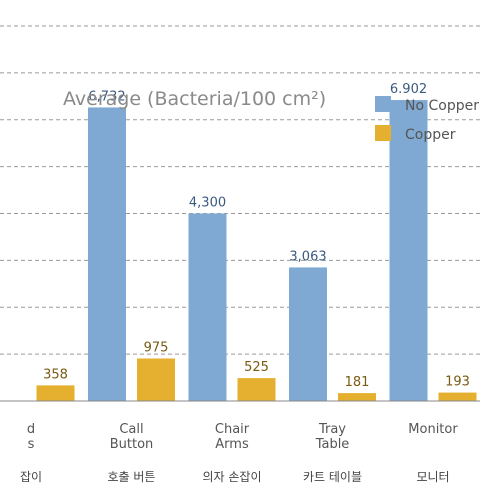 This screenshot has width=480, height=496. I want to click on legend-swatch-no-copper, so click(383, 104).